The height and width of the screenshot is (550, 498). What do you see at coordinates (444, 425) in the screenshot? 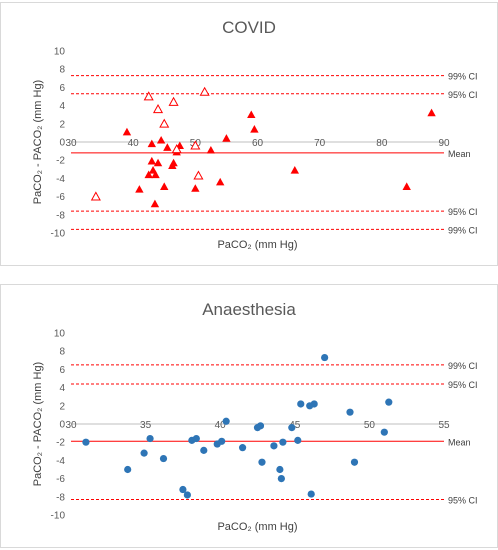
I see `x-tick-label: 55` at bounding box center [444, 425].